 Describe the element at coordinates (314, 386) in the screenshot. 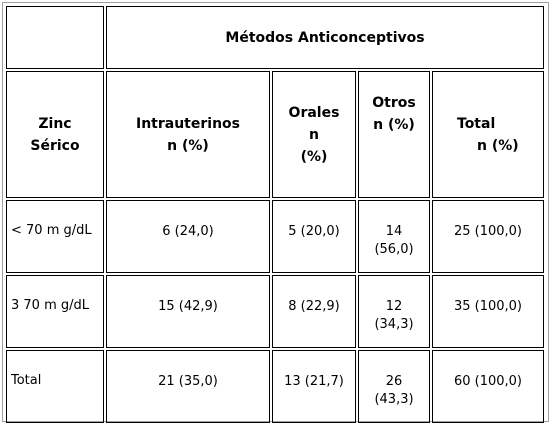

I see `cell-orales: 13 (21,7)` at that location.